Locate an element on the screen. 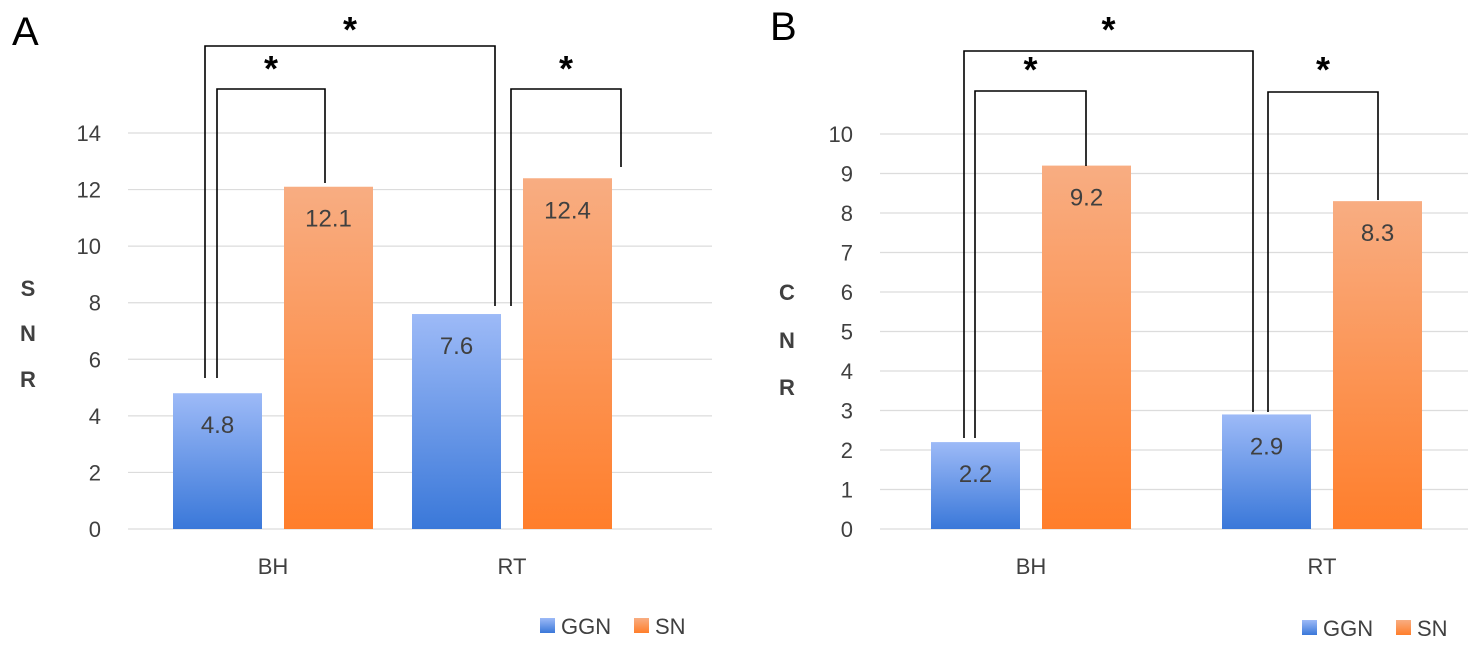 The image size is (1479, 654). data-label: 7.6 is located at coordinates (456, 346).